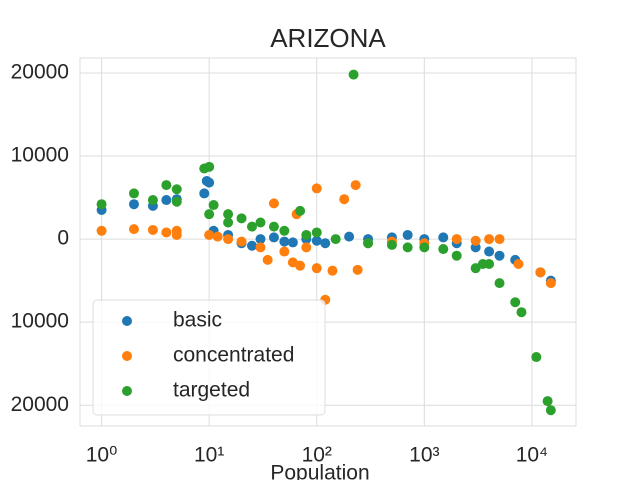  Describe the element at coordinates (211, 390) in the screenshot. I see `legend-label: targeted` at that location.